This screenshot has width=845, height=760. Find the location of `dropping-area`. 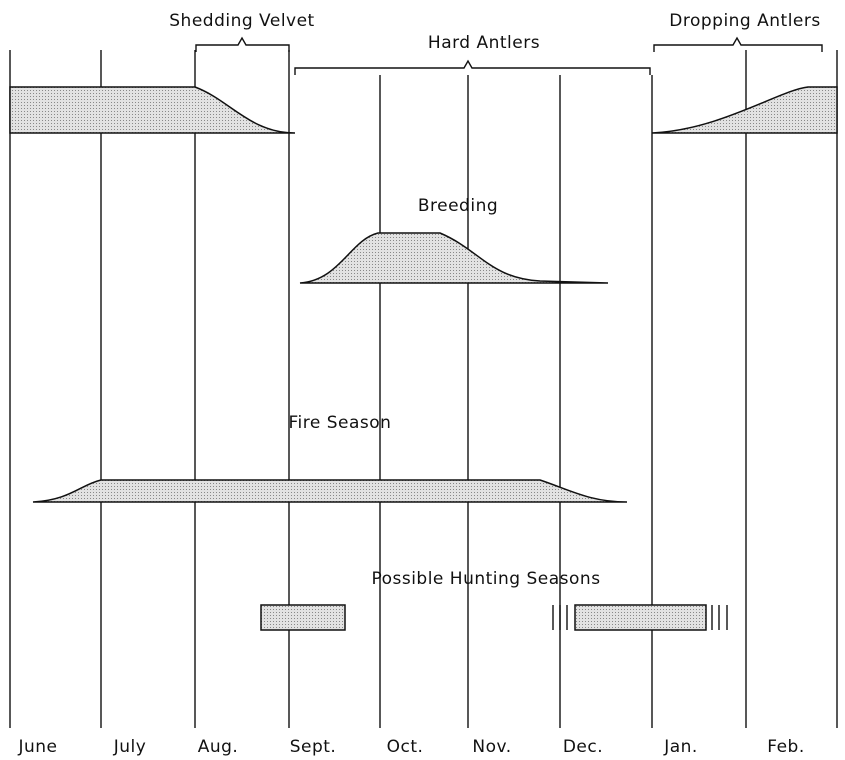

dropping-area is located at coordinates (744, 110).